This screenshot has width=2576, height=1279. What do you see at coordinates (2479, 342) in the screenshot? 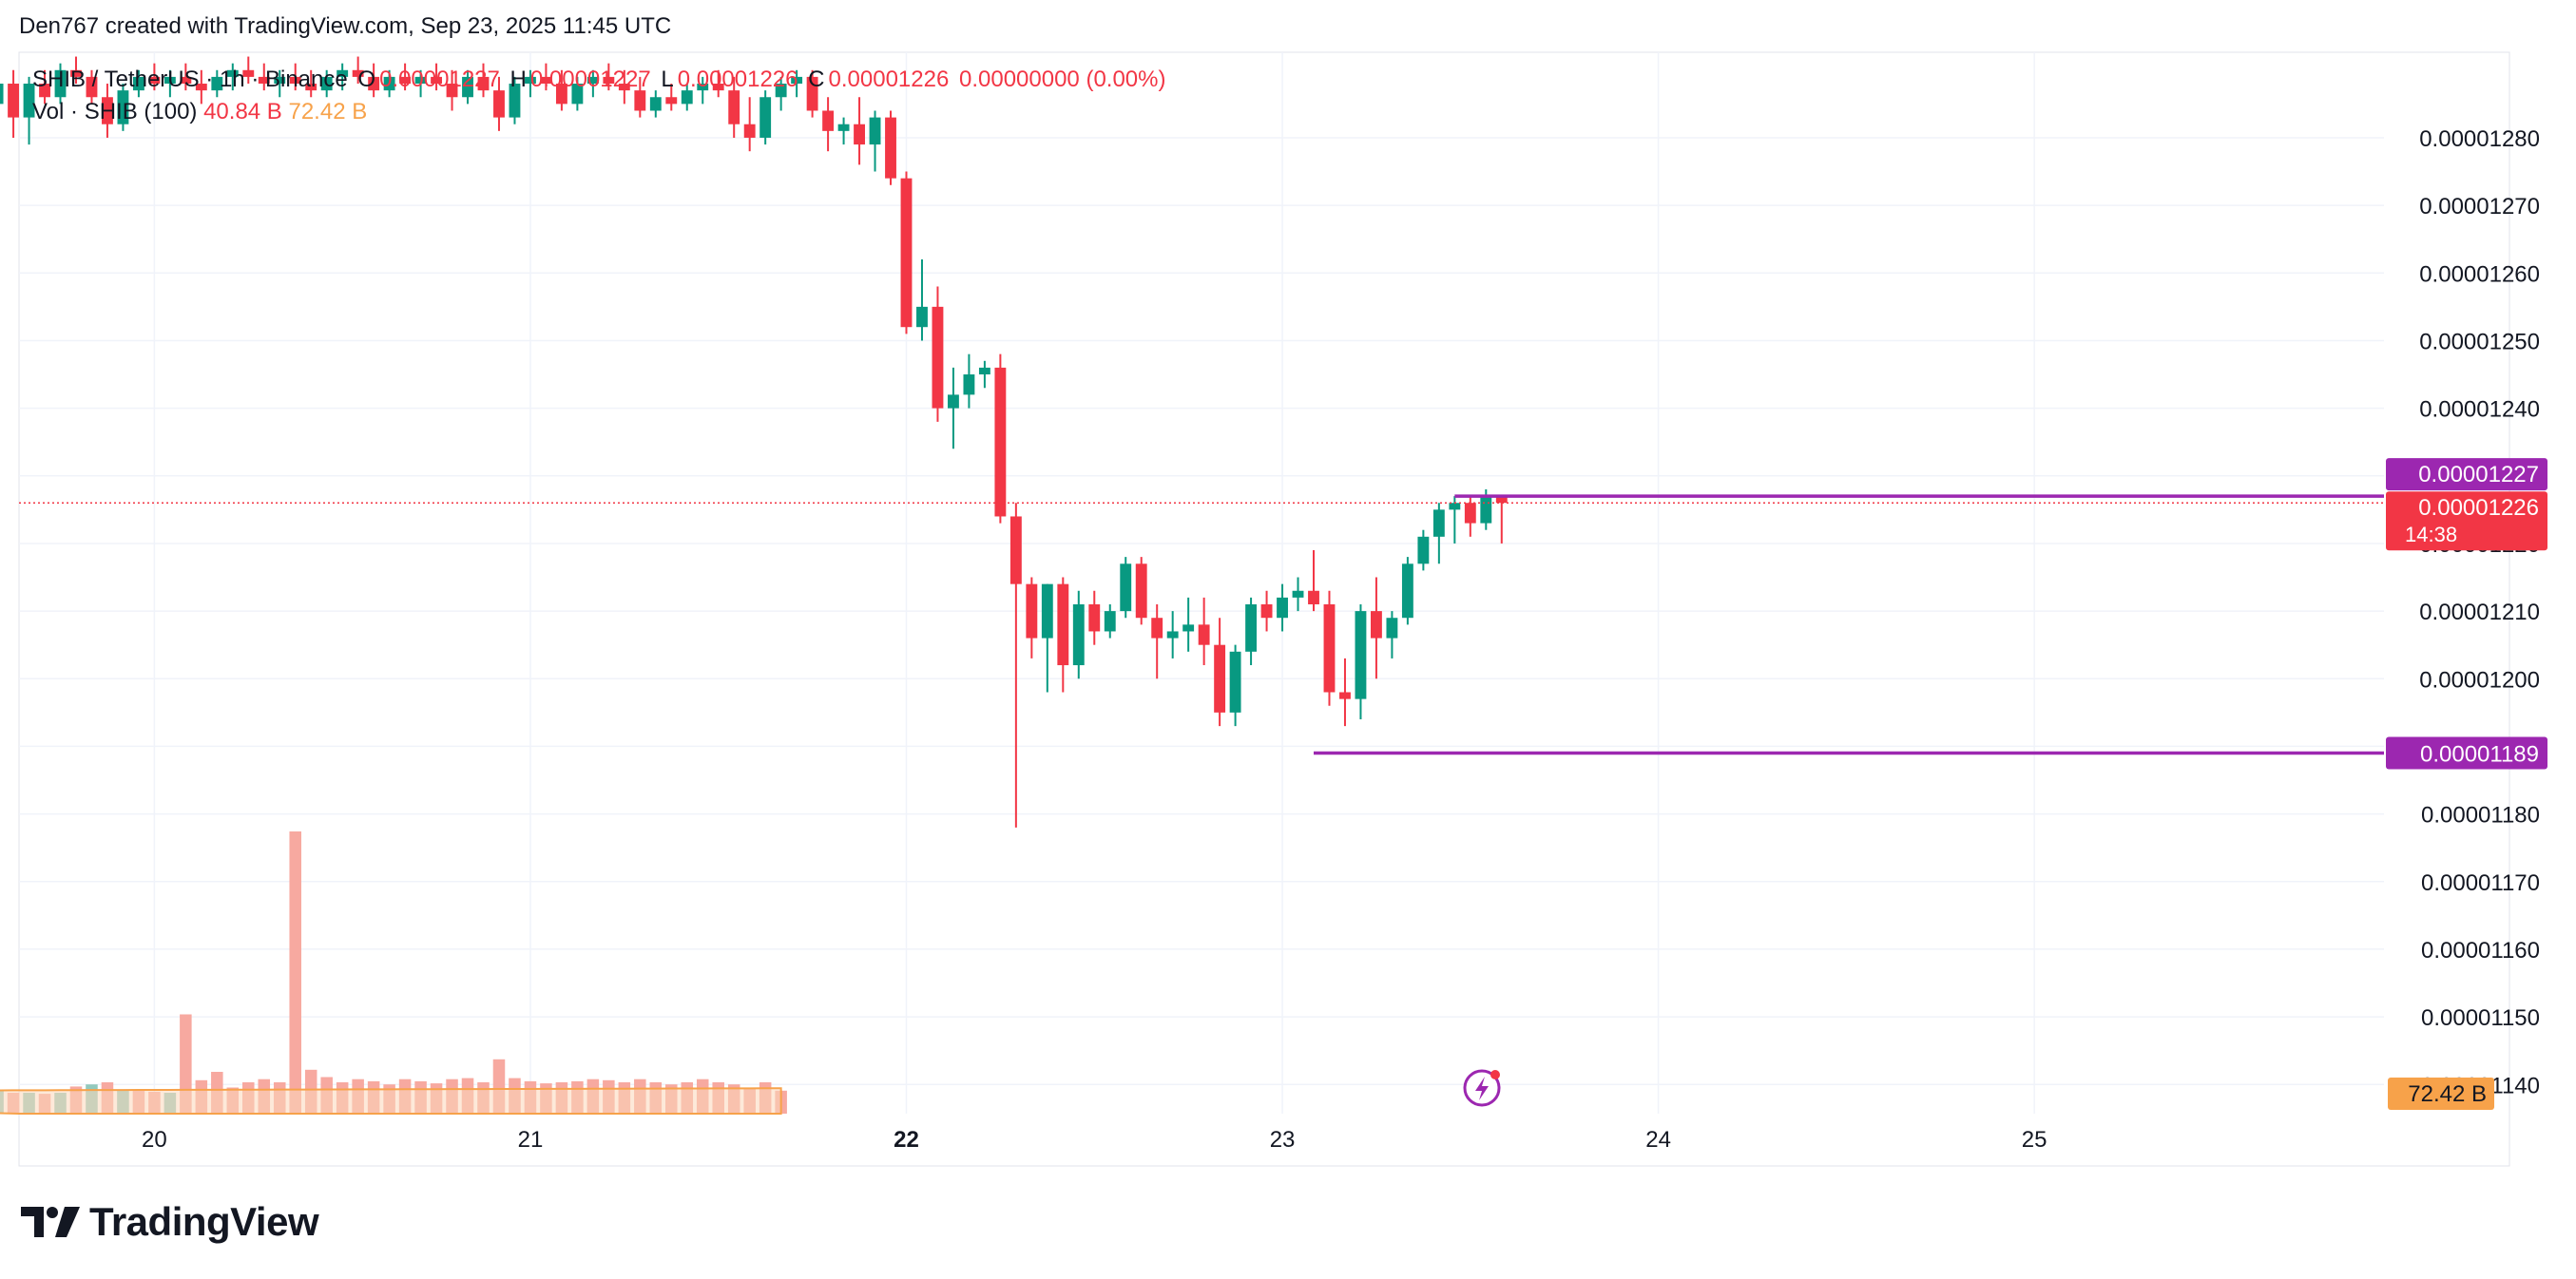
I see `y-tick-label: 0.00001250` at bounding box center [2479, 342].